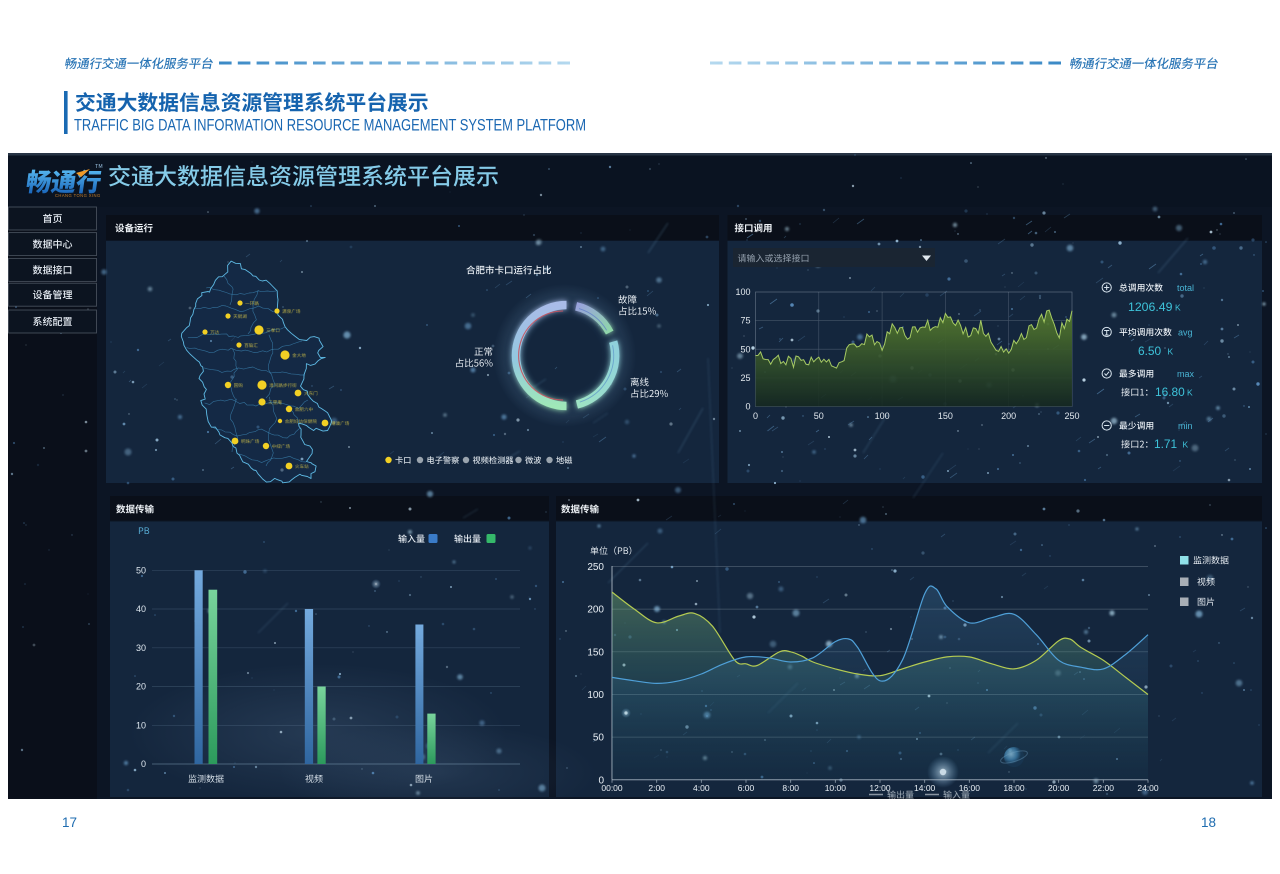 This screenshot has height=874, width=1280. I want to click on svg-text: 22:00, so click(1104, 788).